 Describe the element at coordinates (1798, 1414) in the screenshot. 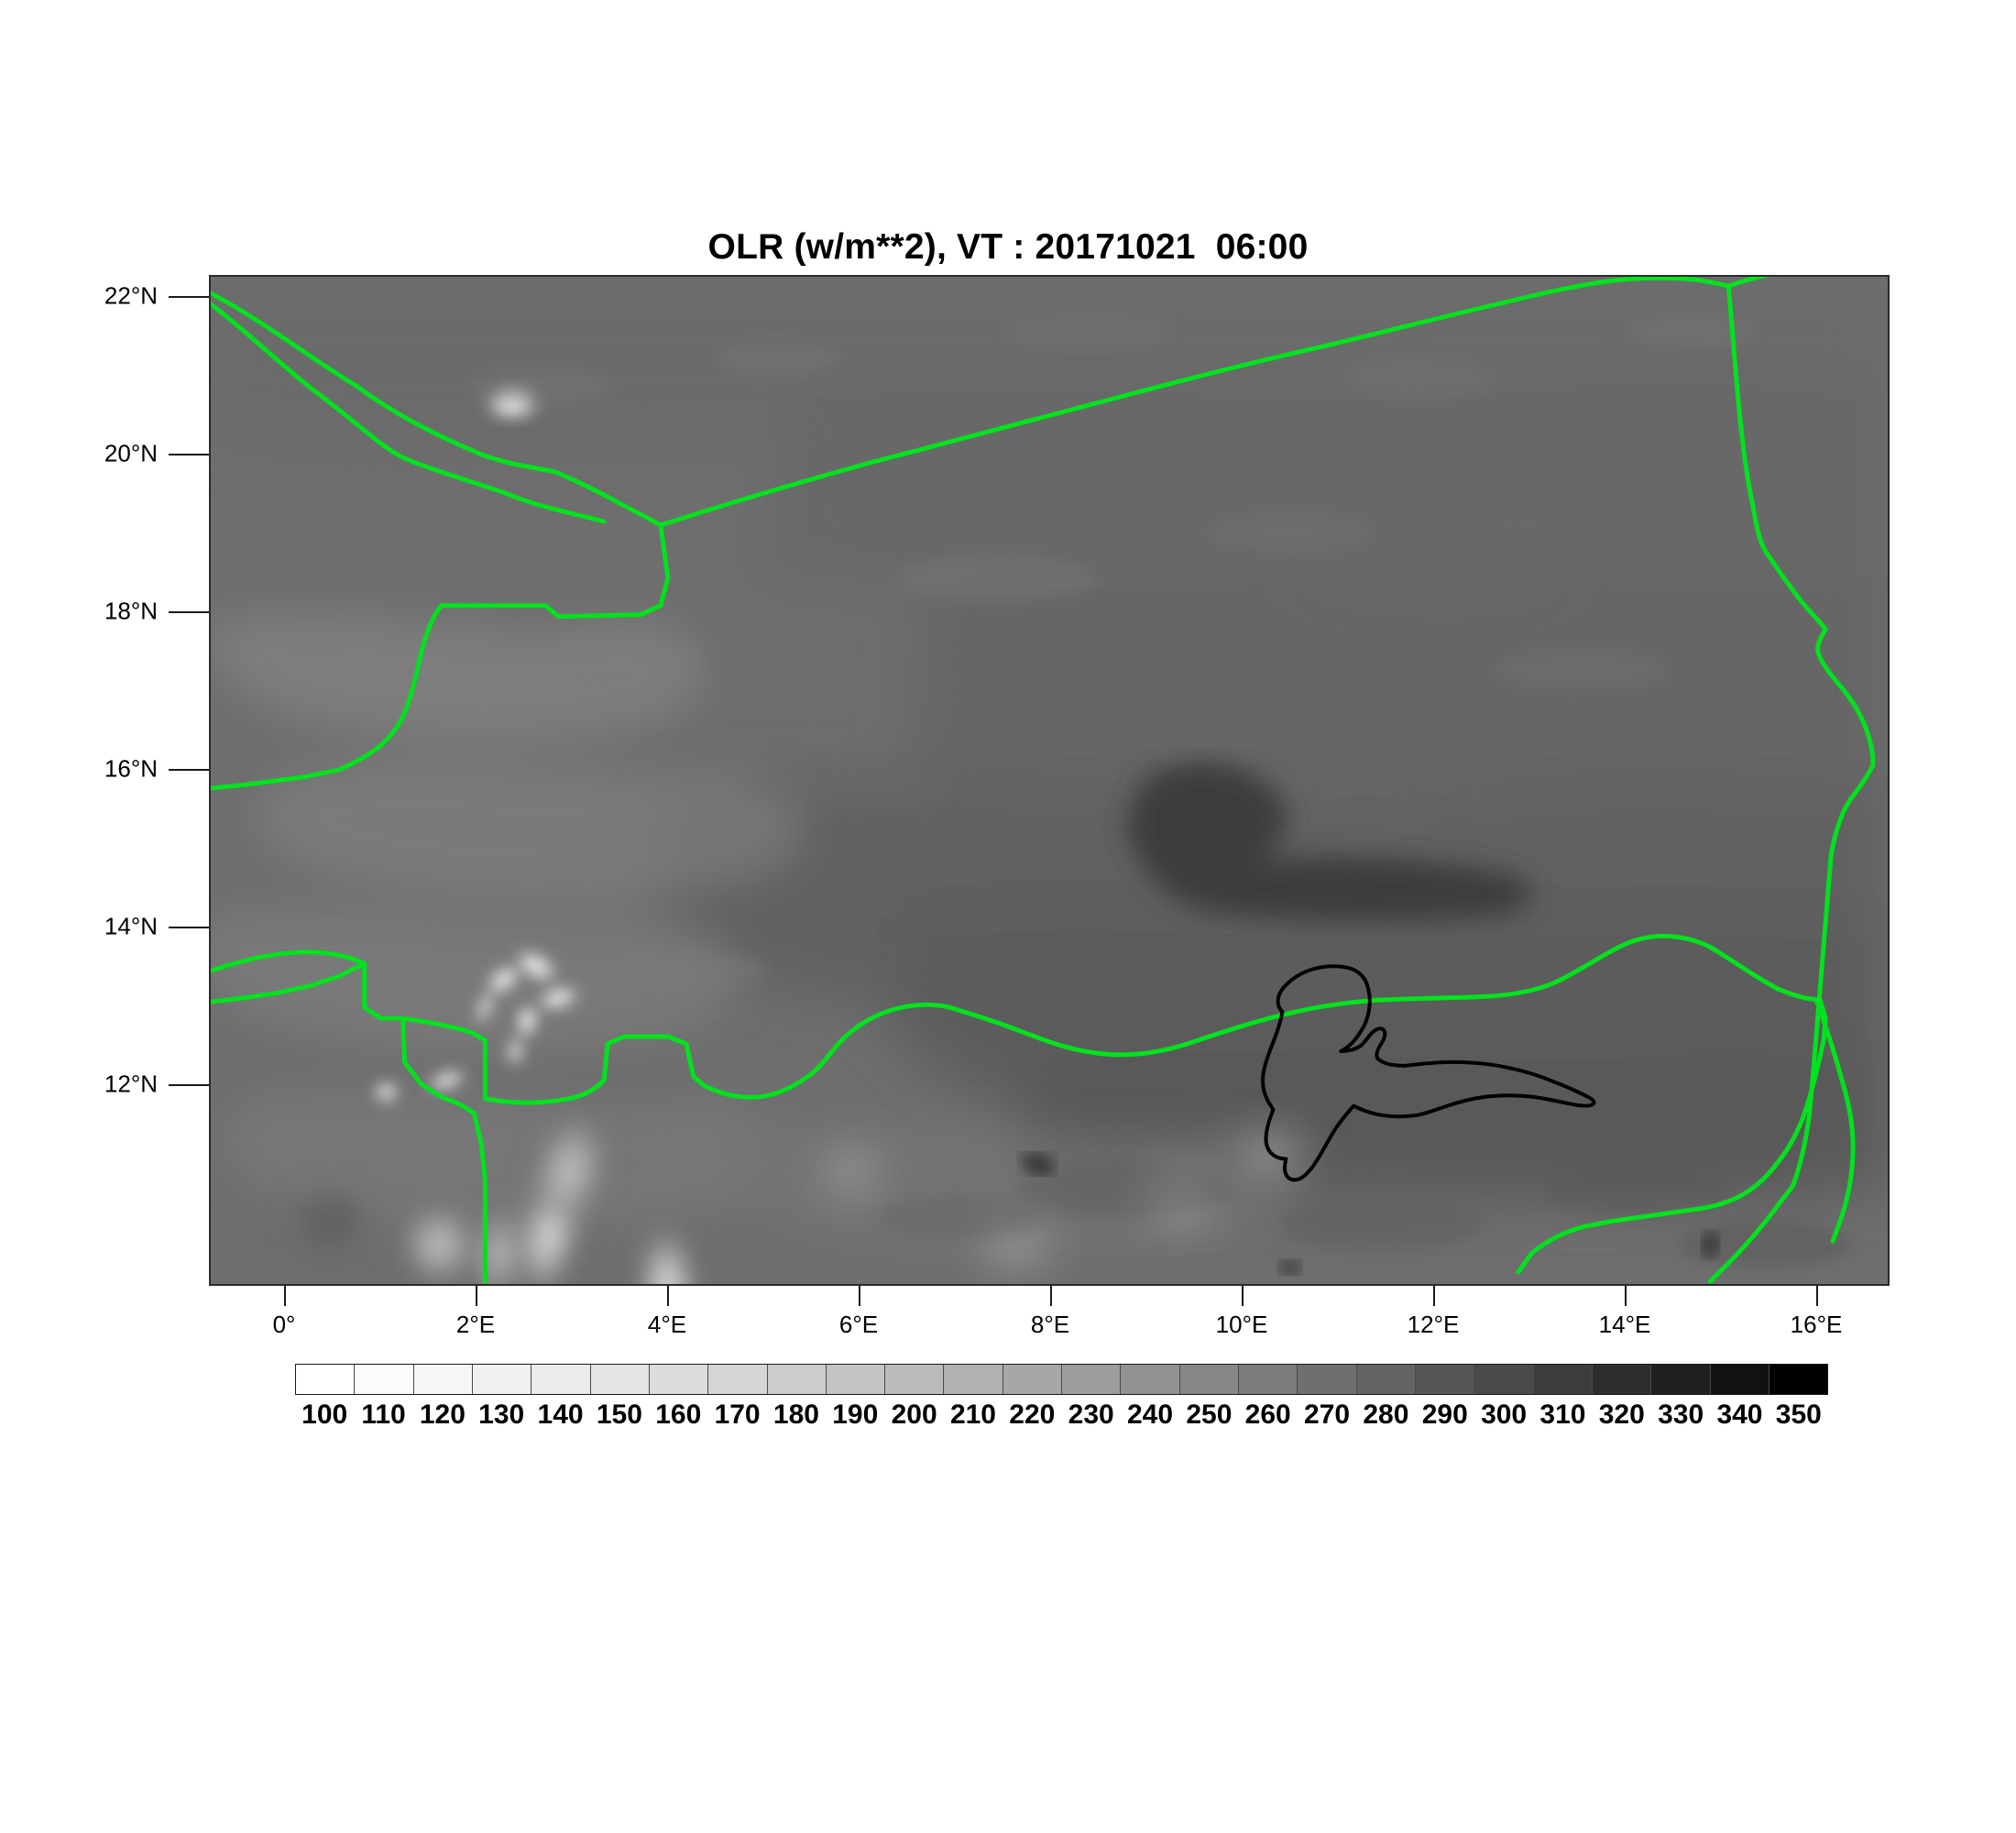

I see `colorbar-label: 350` at that location.